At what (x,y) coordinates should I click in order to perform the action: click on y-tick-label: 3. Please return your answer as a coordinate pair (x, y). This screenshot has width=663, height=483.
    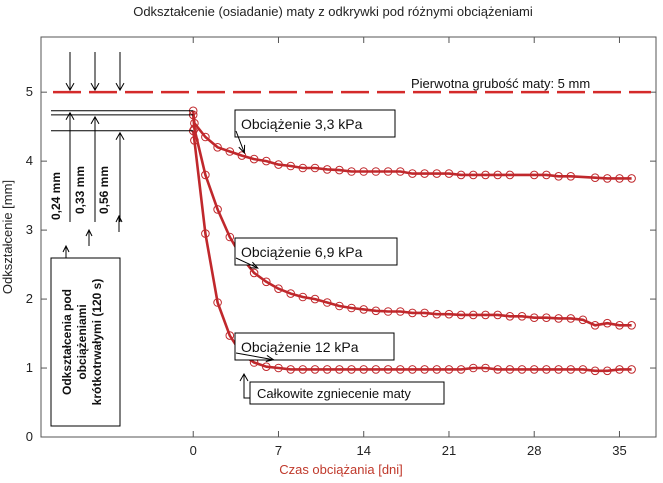
    Looking at the image, I should click on (29, 229).